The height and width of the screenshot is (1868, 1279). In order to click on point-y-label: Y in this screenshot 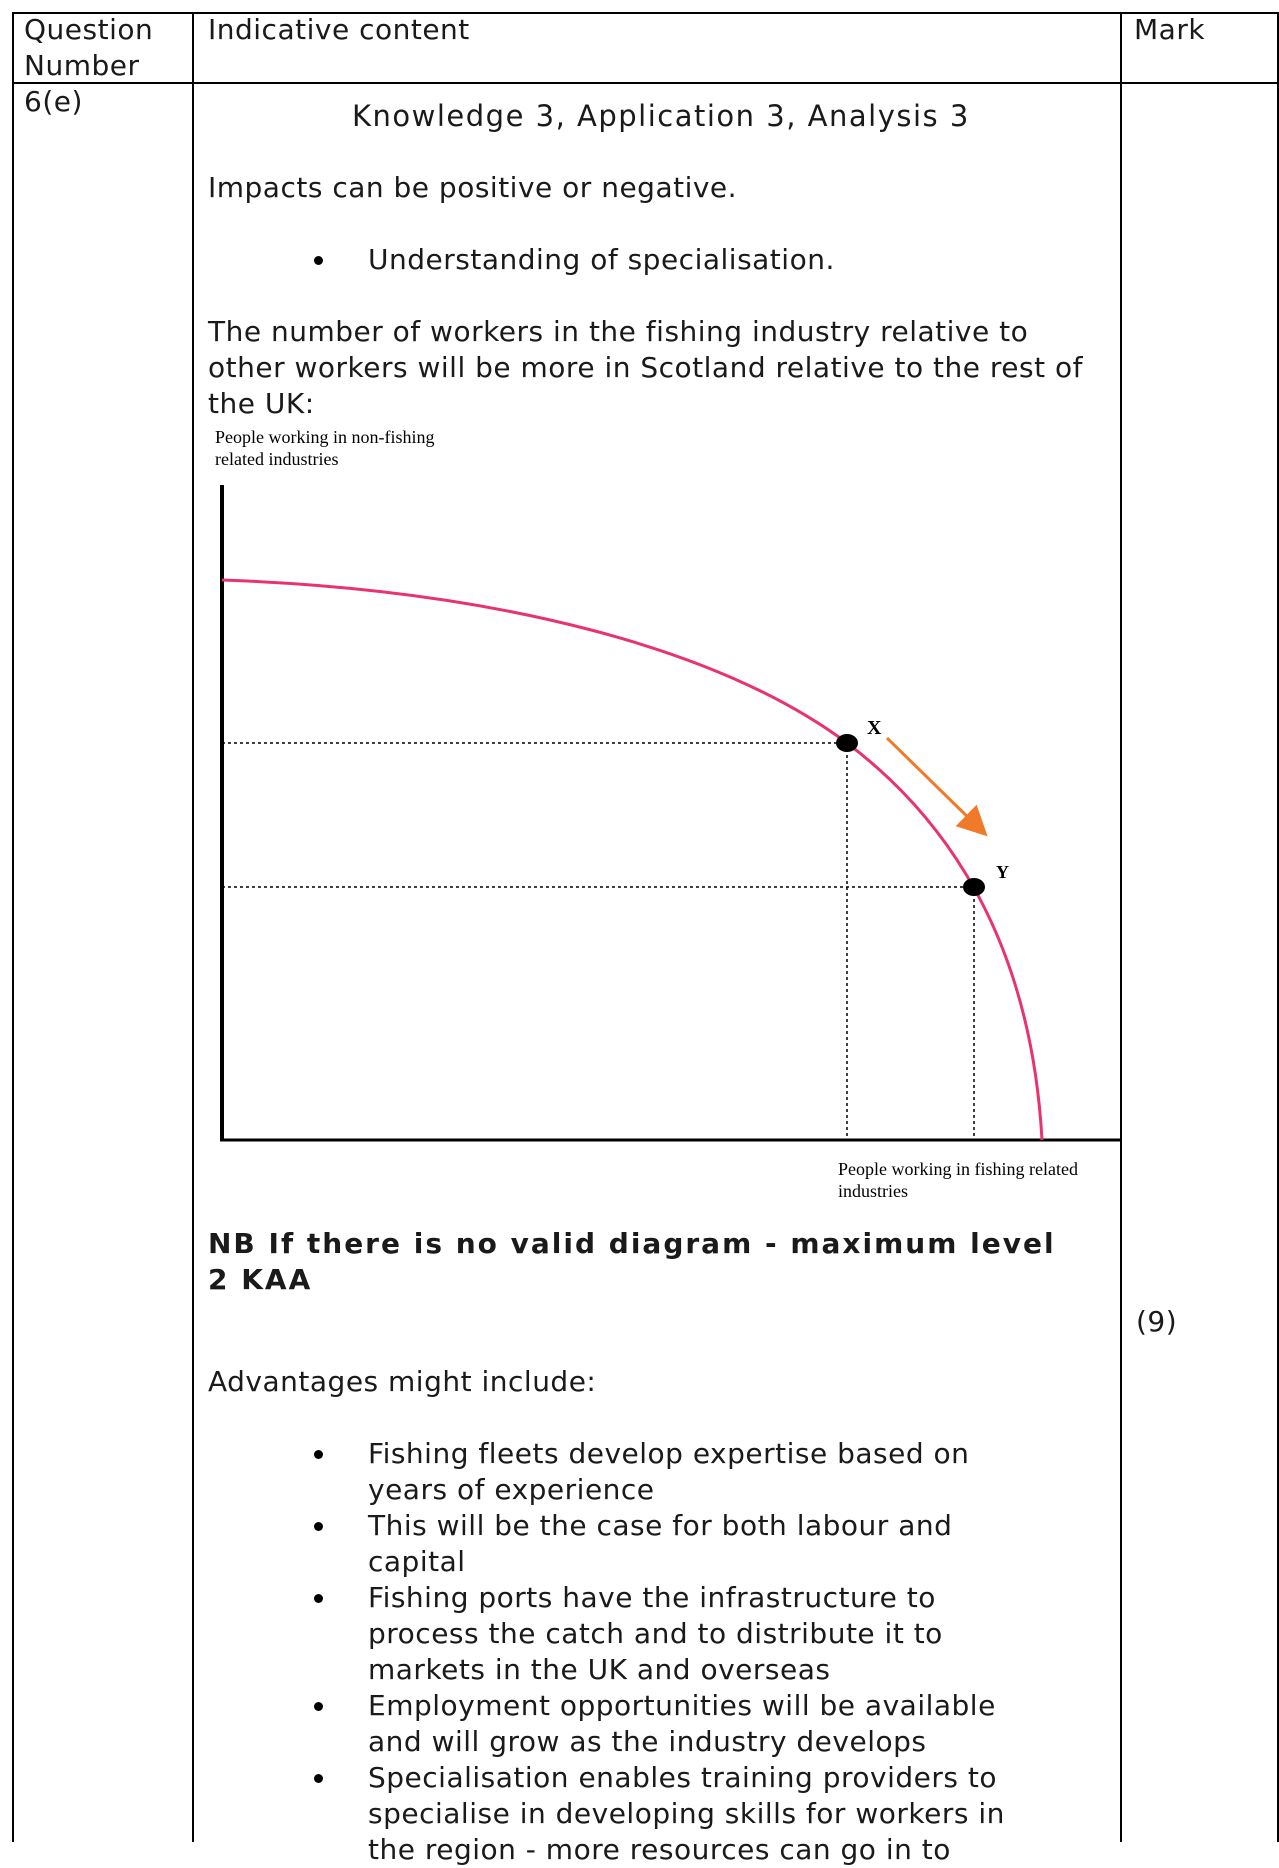, I will do `click(1002, 872)`.